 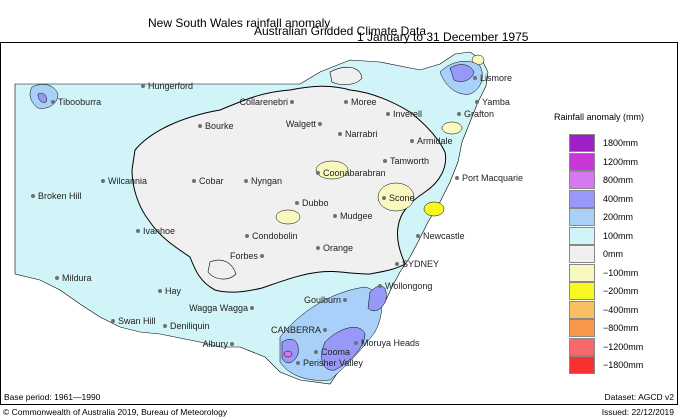 What do you see at coordinates (332, 170) in the screenshot?
I see `anomaly-zone-minus100-coonabarabran` at bounding box center [332, 170].